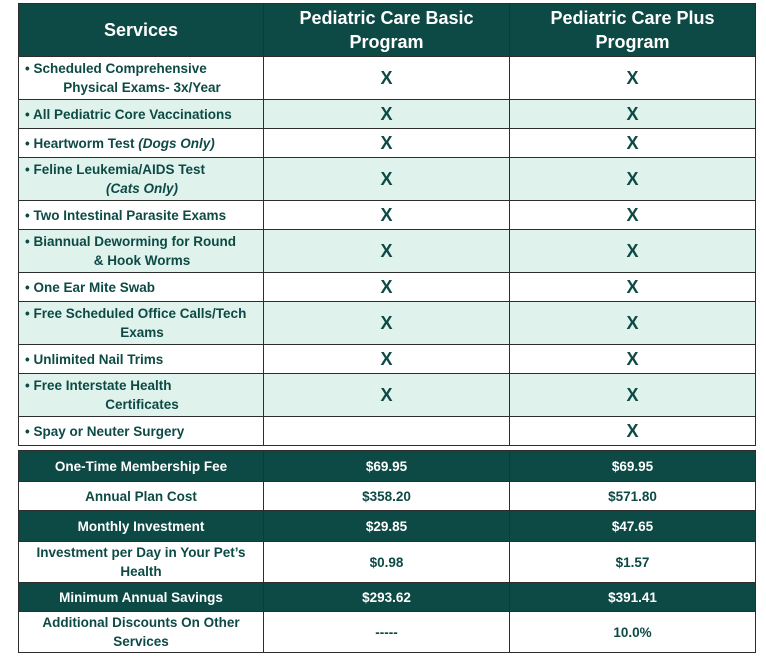  Describe the element at coordinates (119, 169) in the screenshot. I see `service-name-text: Feline Leukemia/AIDS Test` at that location.